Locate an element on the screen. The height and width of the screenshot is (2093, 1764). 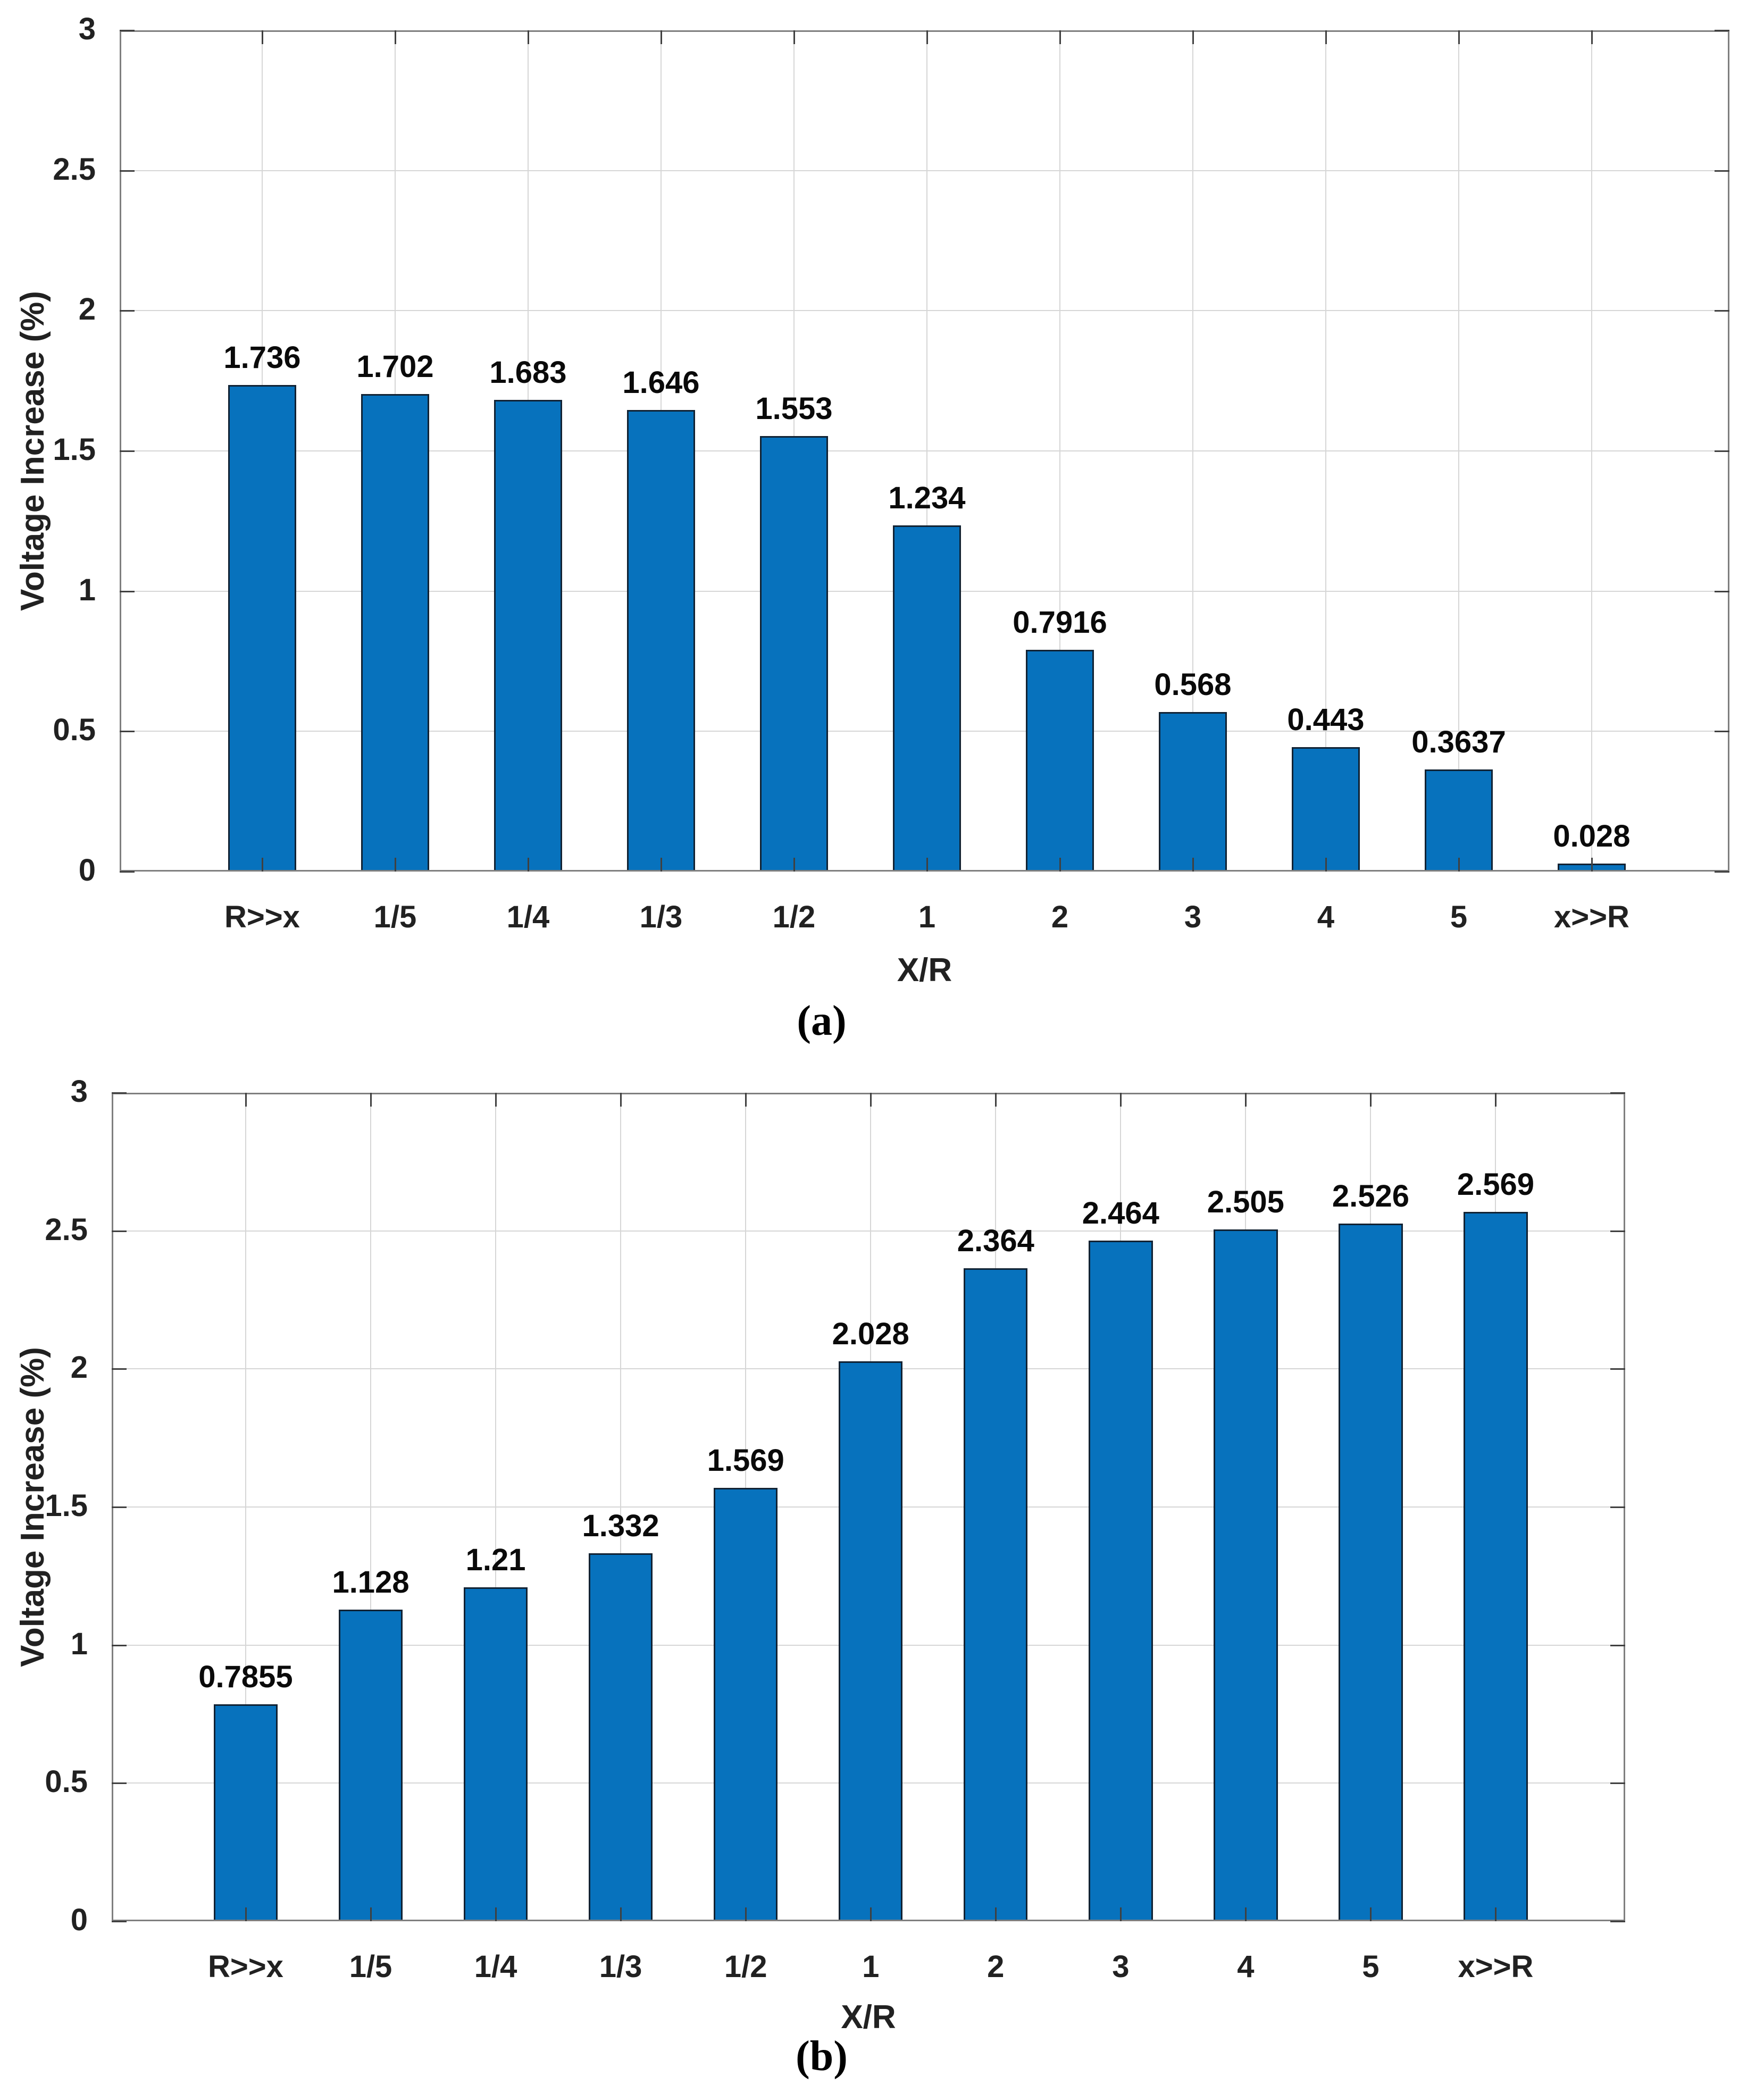
bar-value-label: 1.646 is located at coordinates (661, 382).